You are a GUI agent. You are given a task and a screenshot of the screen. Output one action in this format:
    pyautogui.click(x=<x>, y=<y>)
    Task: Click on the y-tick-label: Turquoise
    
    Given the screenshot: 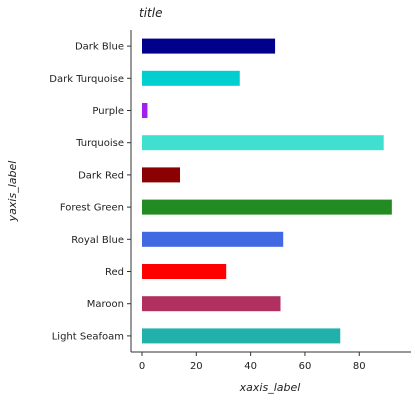 What is the action you would take?
    pyautogui.click(x=99, y=143)
    